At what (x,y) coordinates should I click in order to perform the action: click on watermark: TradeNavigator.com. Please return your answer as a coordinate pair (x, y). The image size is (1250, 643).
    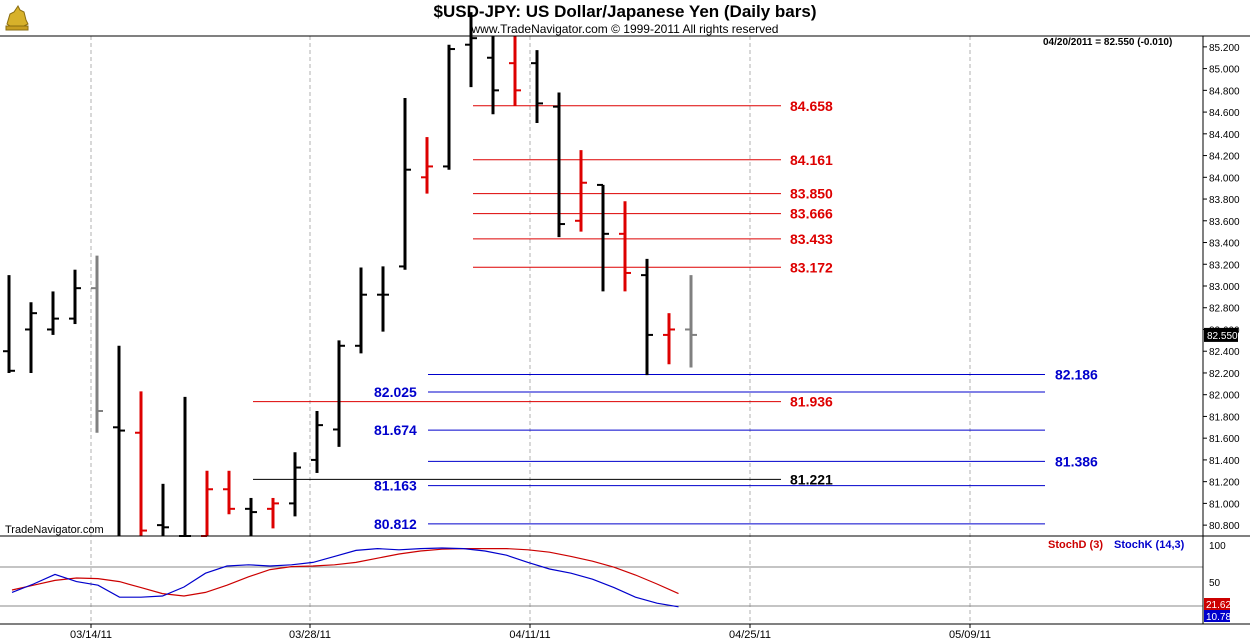
    Looking at the image, I should click on (54, 530).